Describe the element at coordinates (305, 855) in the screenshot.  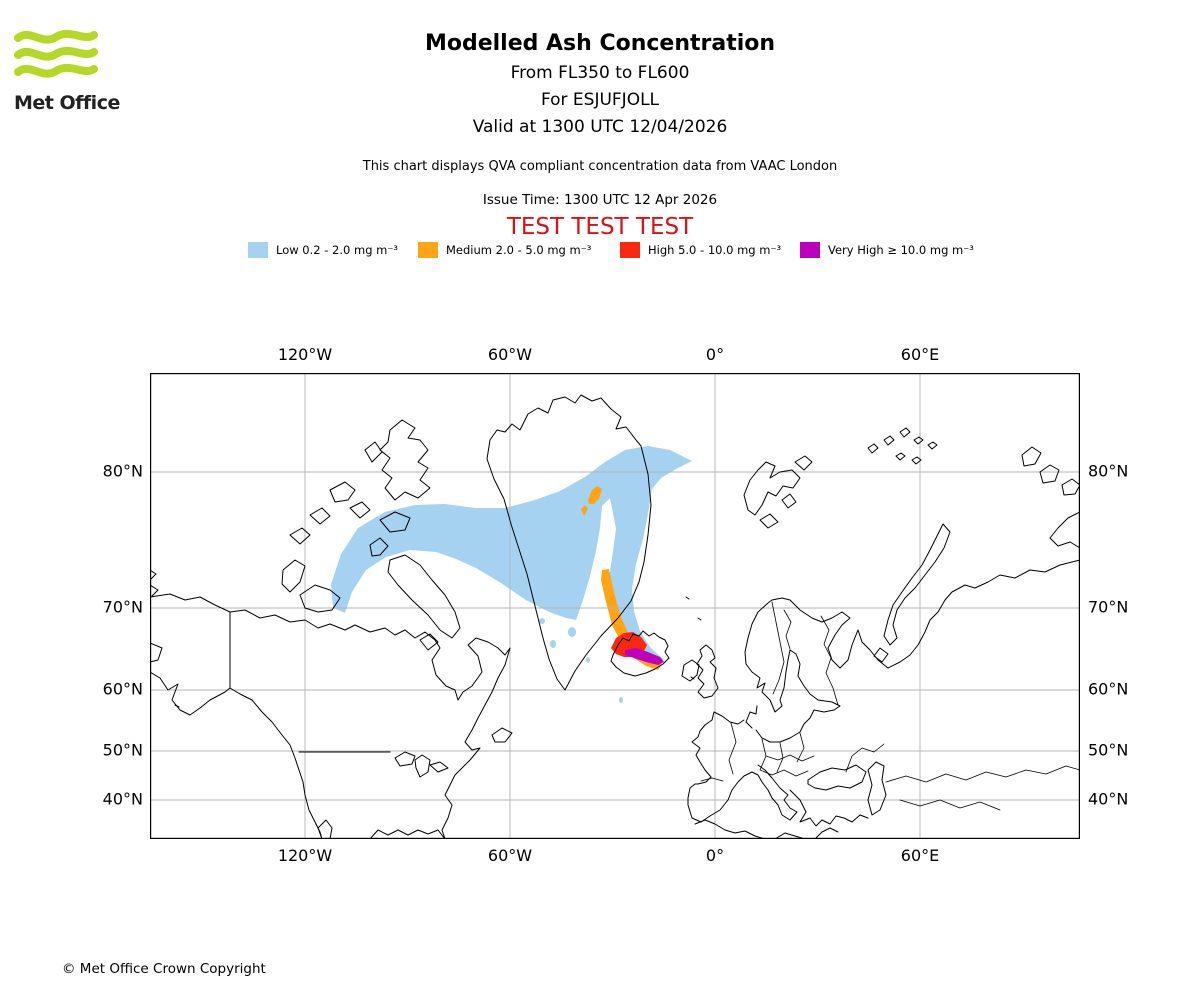
I see `lon-label-bottom-120w: 120°W` at that location.